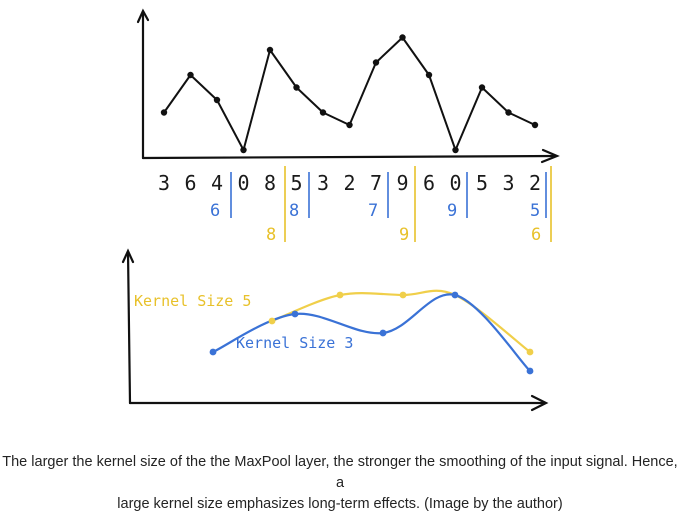 This screenshot has width=680, height=515. I want to click on kernel3-value: 9, so click(452, 211).